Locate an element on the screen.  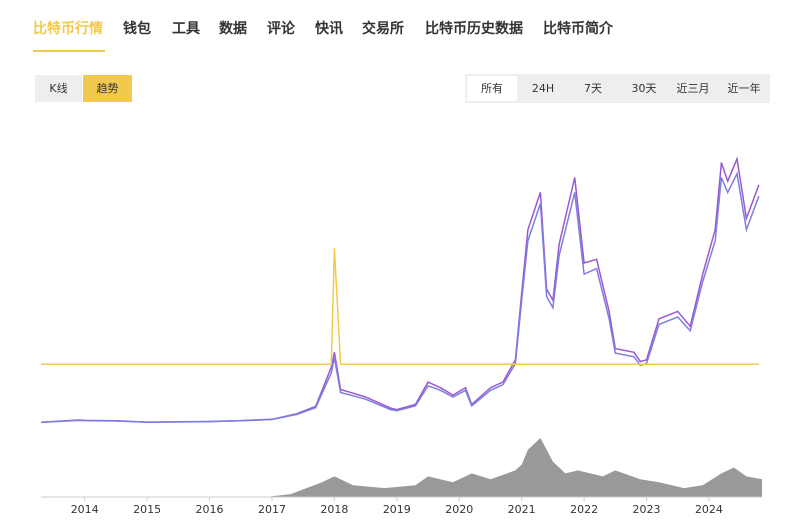
x-tick-label: 2016 is located at coordinates (210, 509).